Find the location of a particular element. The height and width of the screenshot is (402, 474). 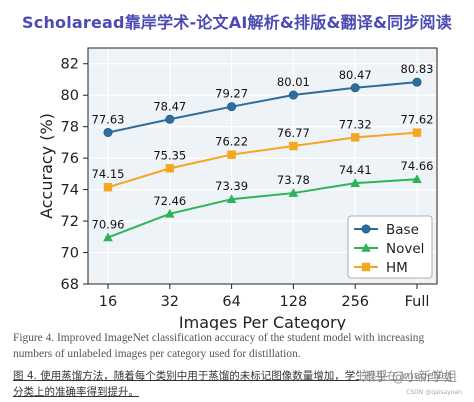

data-label: 73.39 is located at coordinates (231, 186).